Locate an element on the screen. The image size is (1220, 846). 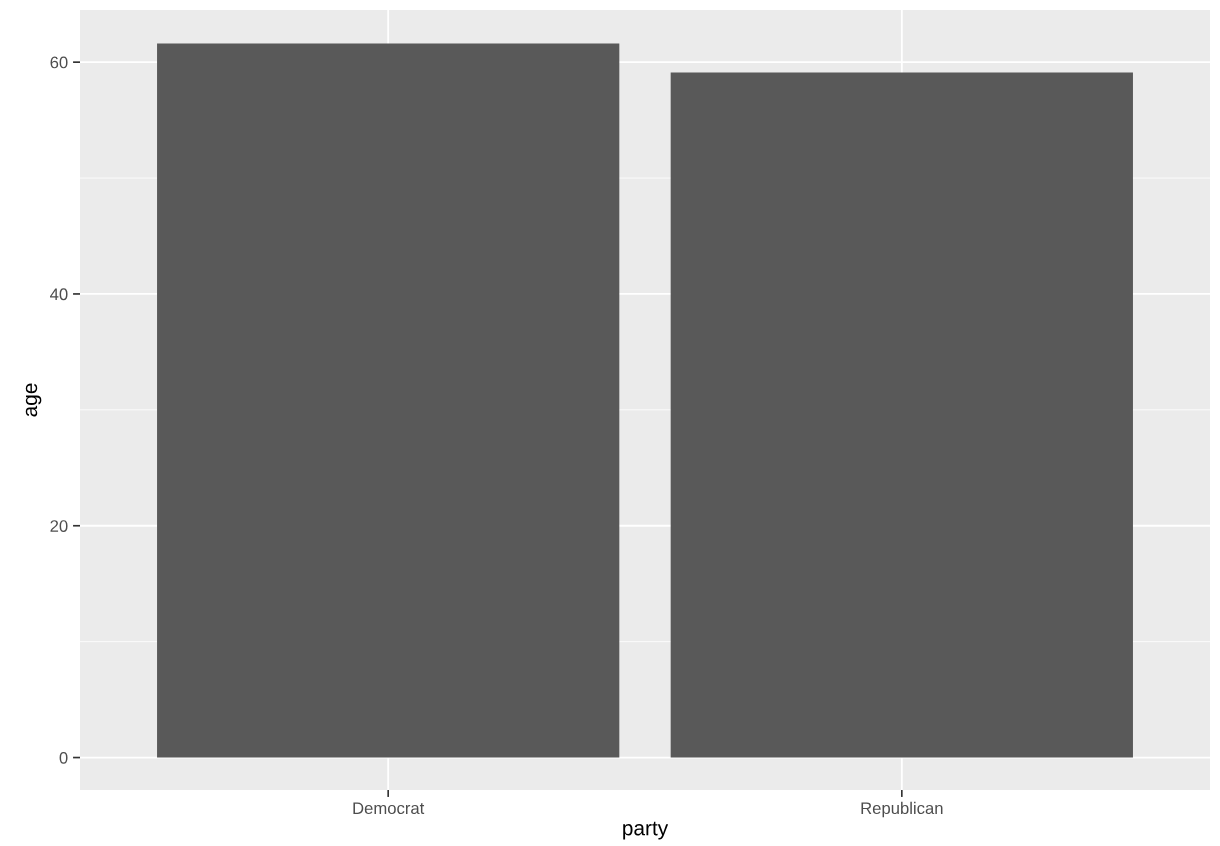
y-axis-title: age is located at coordinates (33, 400).